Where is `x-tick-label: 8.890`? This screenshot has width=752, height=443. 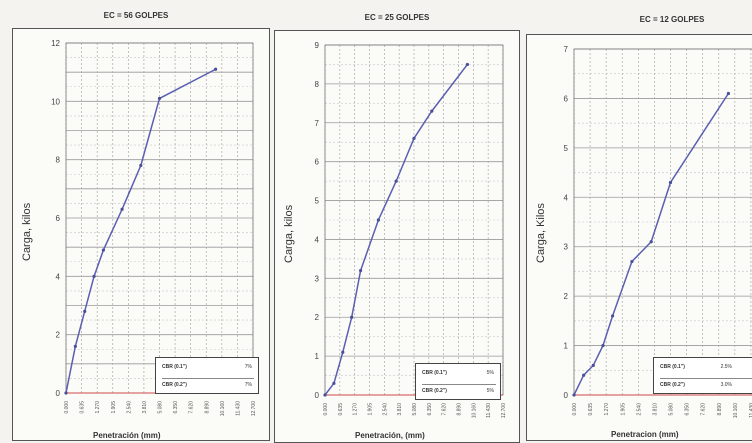
x-tick-label: 8.890 is located at coordinates (207, 407).